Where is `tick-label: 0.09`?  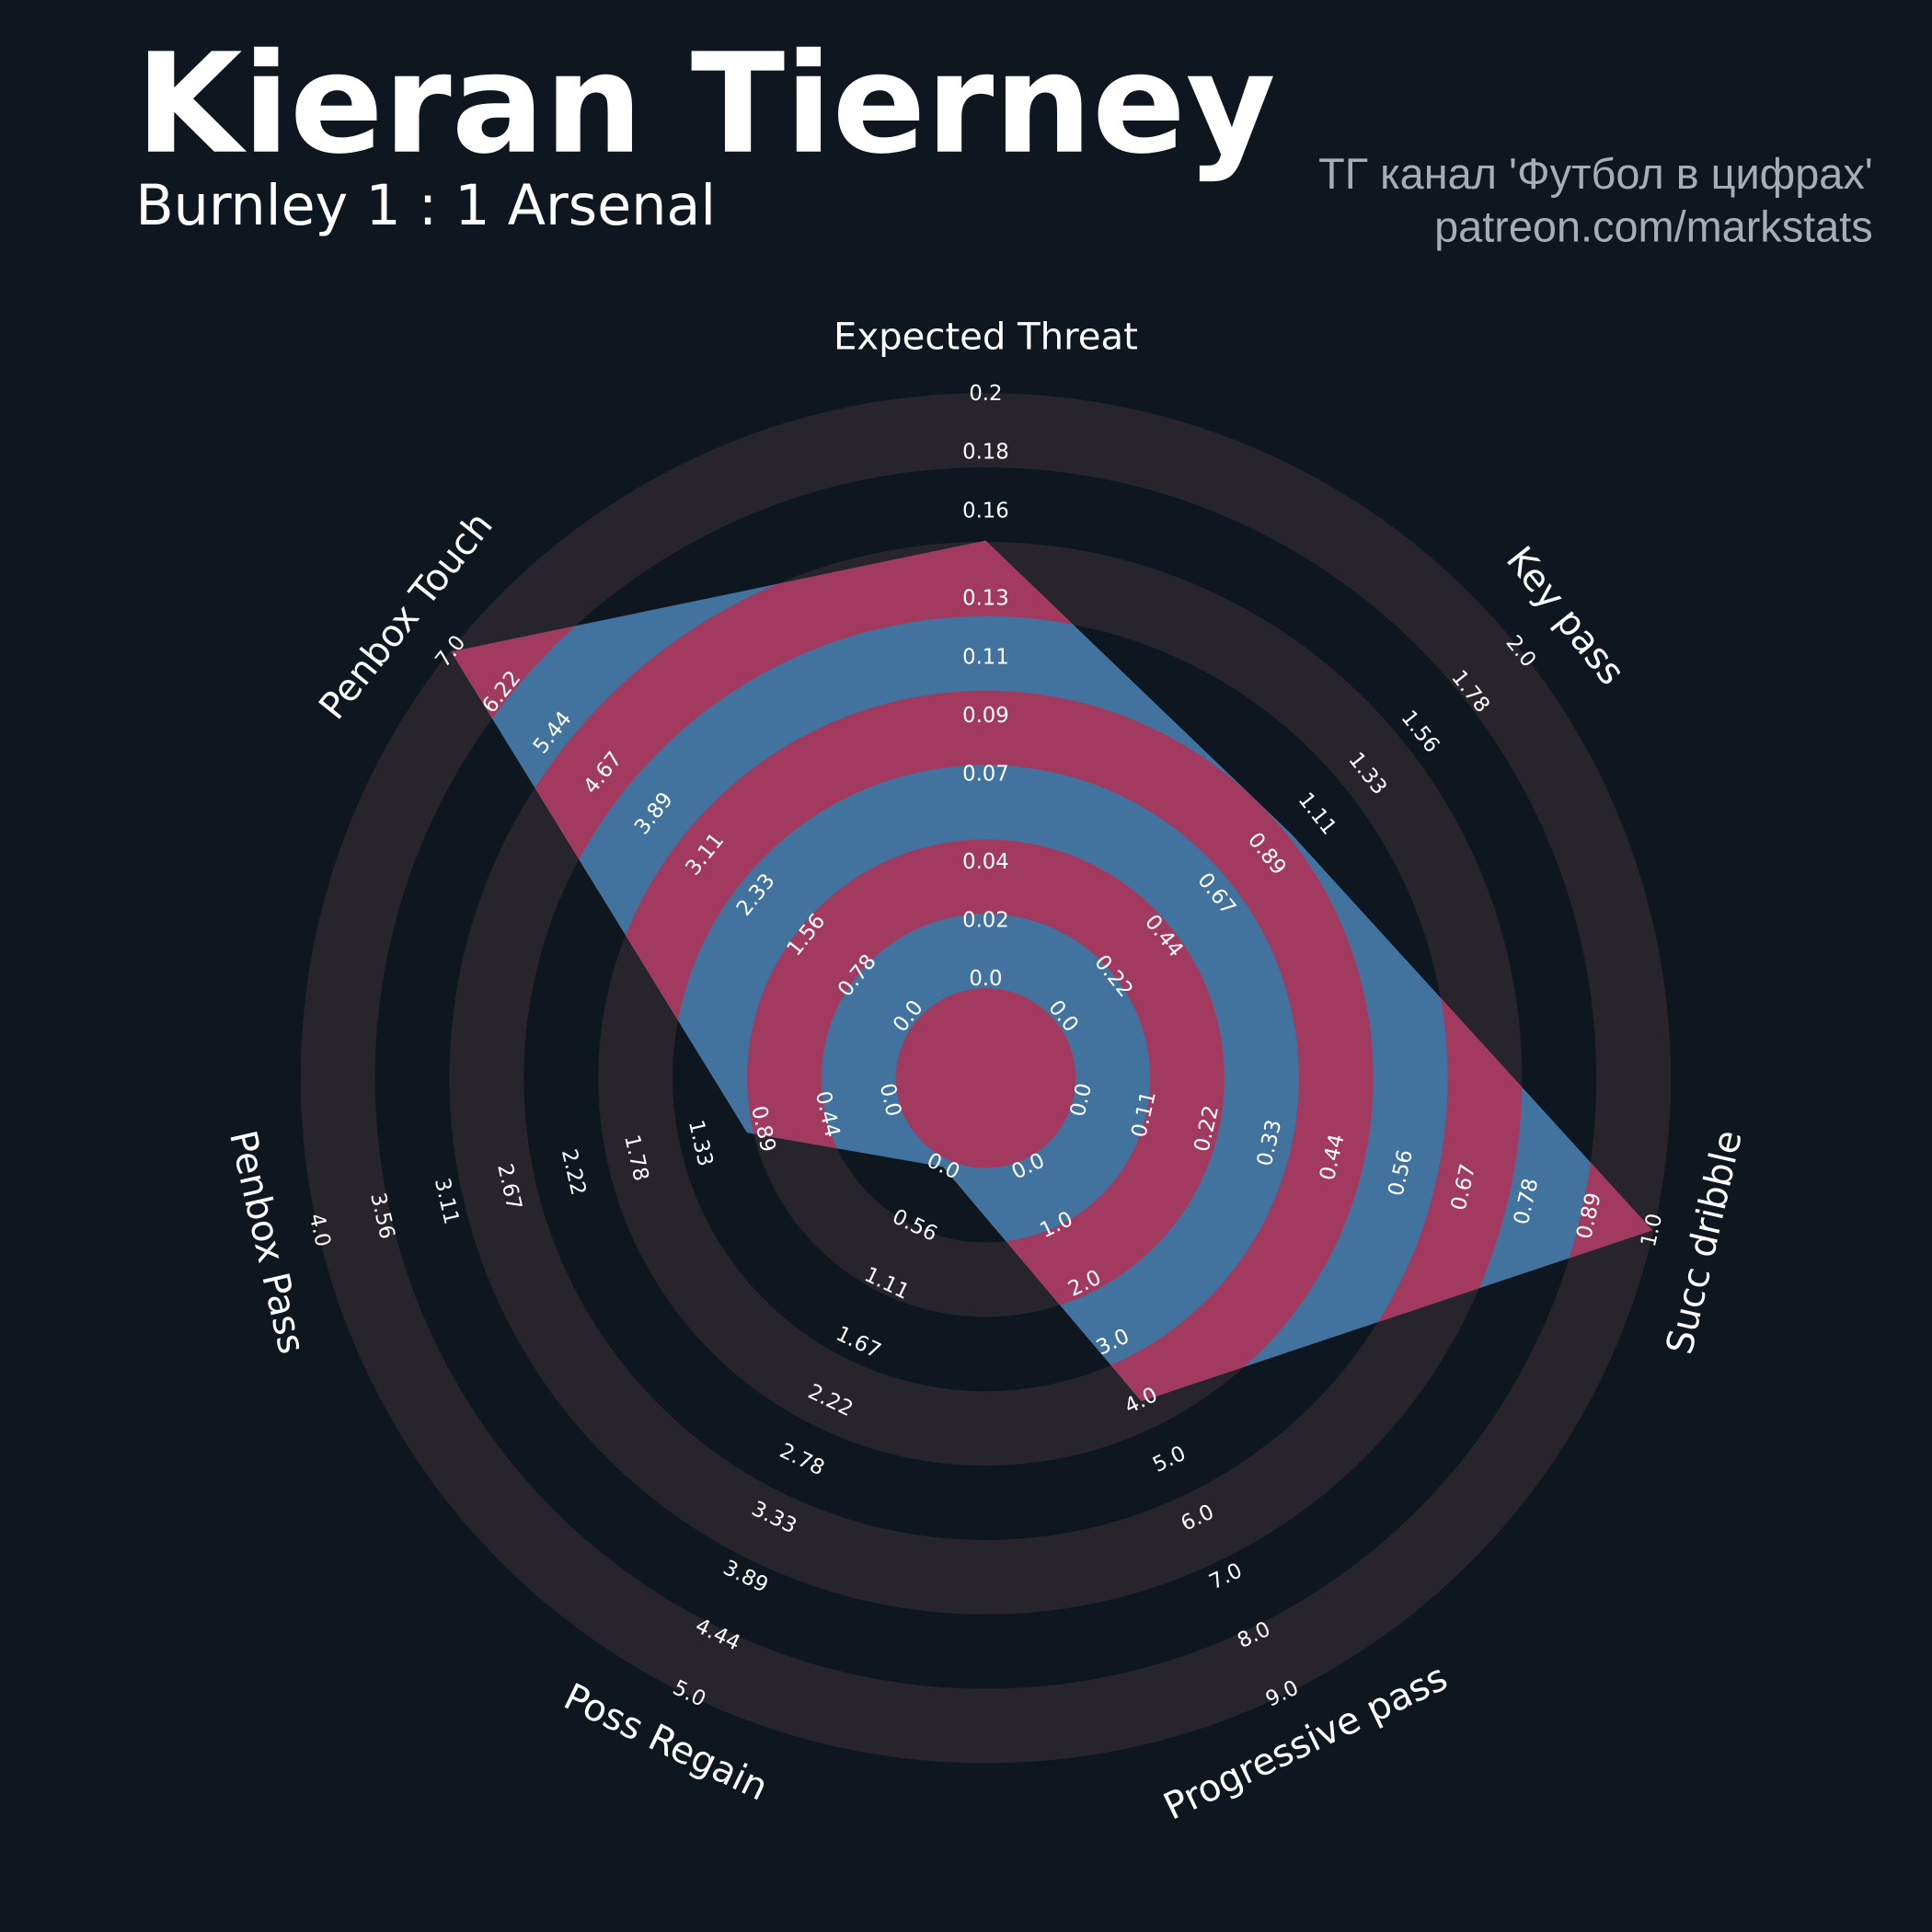 tick-label: 0.09 is located at coordinates (985, 716).